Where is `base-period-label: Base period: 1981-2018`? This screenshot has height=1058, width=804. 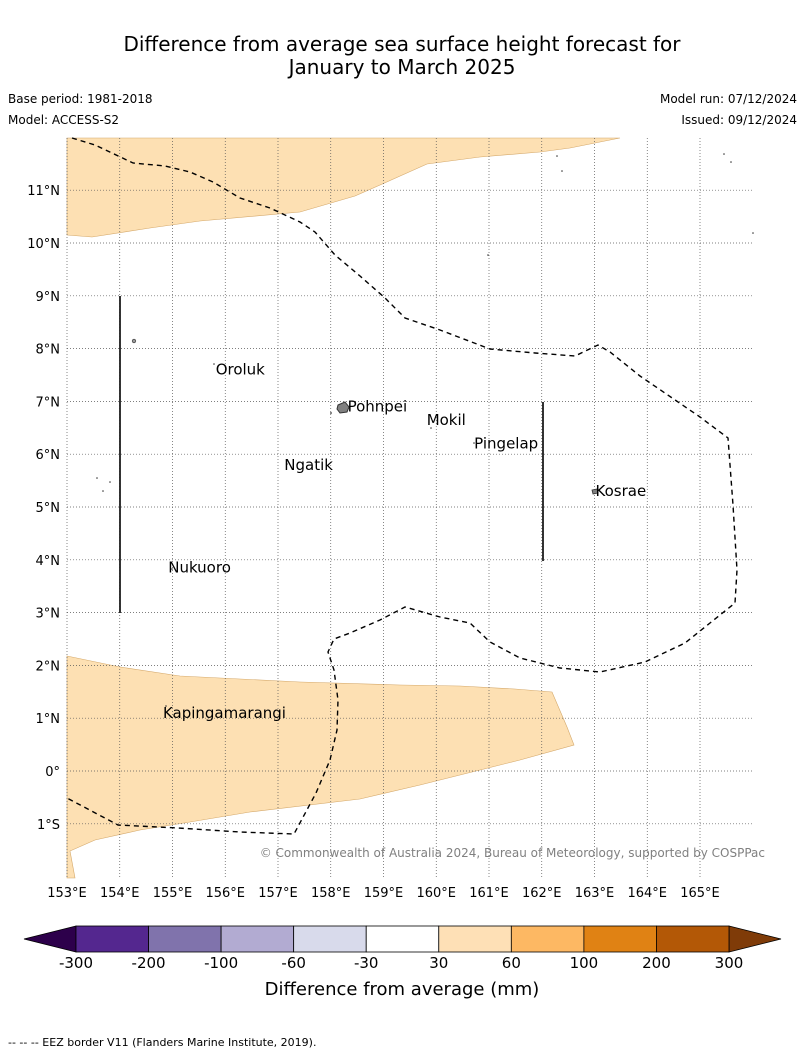 base-period-label: Base period: 1981-2018 is located at coordinates (80, 99).